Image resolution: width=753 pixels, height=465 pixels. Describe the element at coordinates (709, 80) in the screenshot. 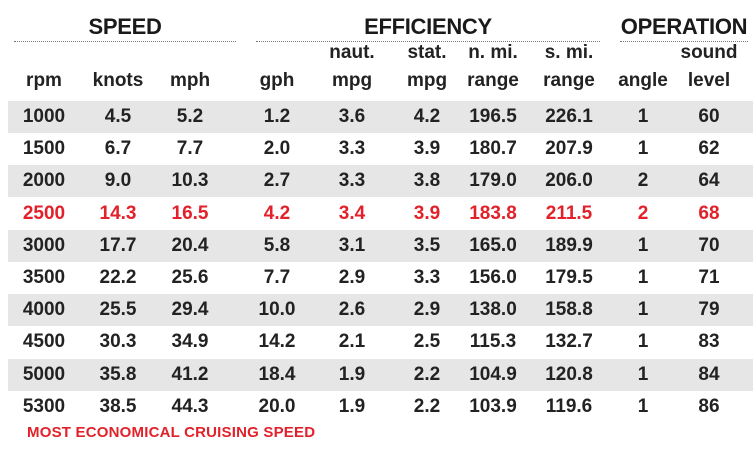

I see `header-sound-bottom: level` at that location.